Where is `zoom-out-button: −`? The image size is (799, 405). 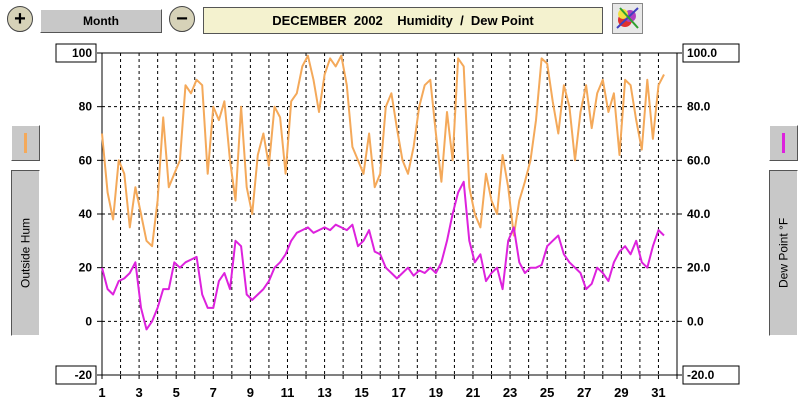 zoom-out-button: − is located at coordinates (182, 19).